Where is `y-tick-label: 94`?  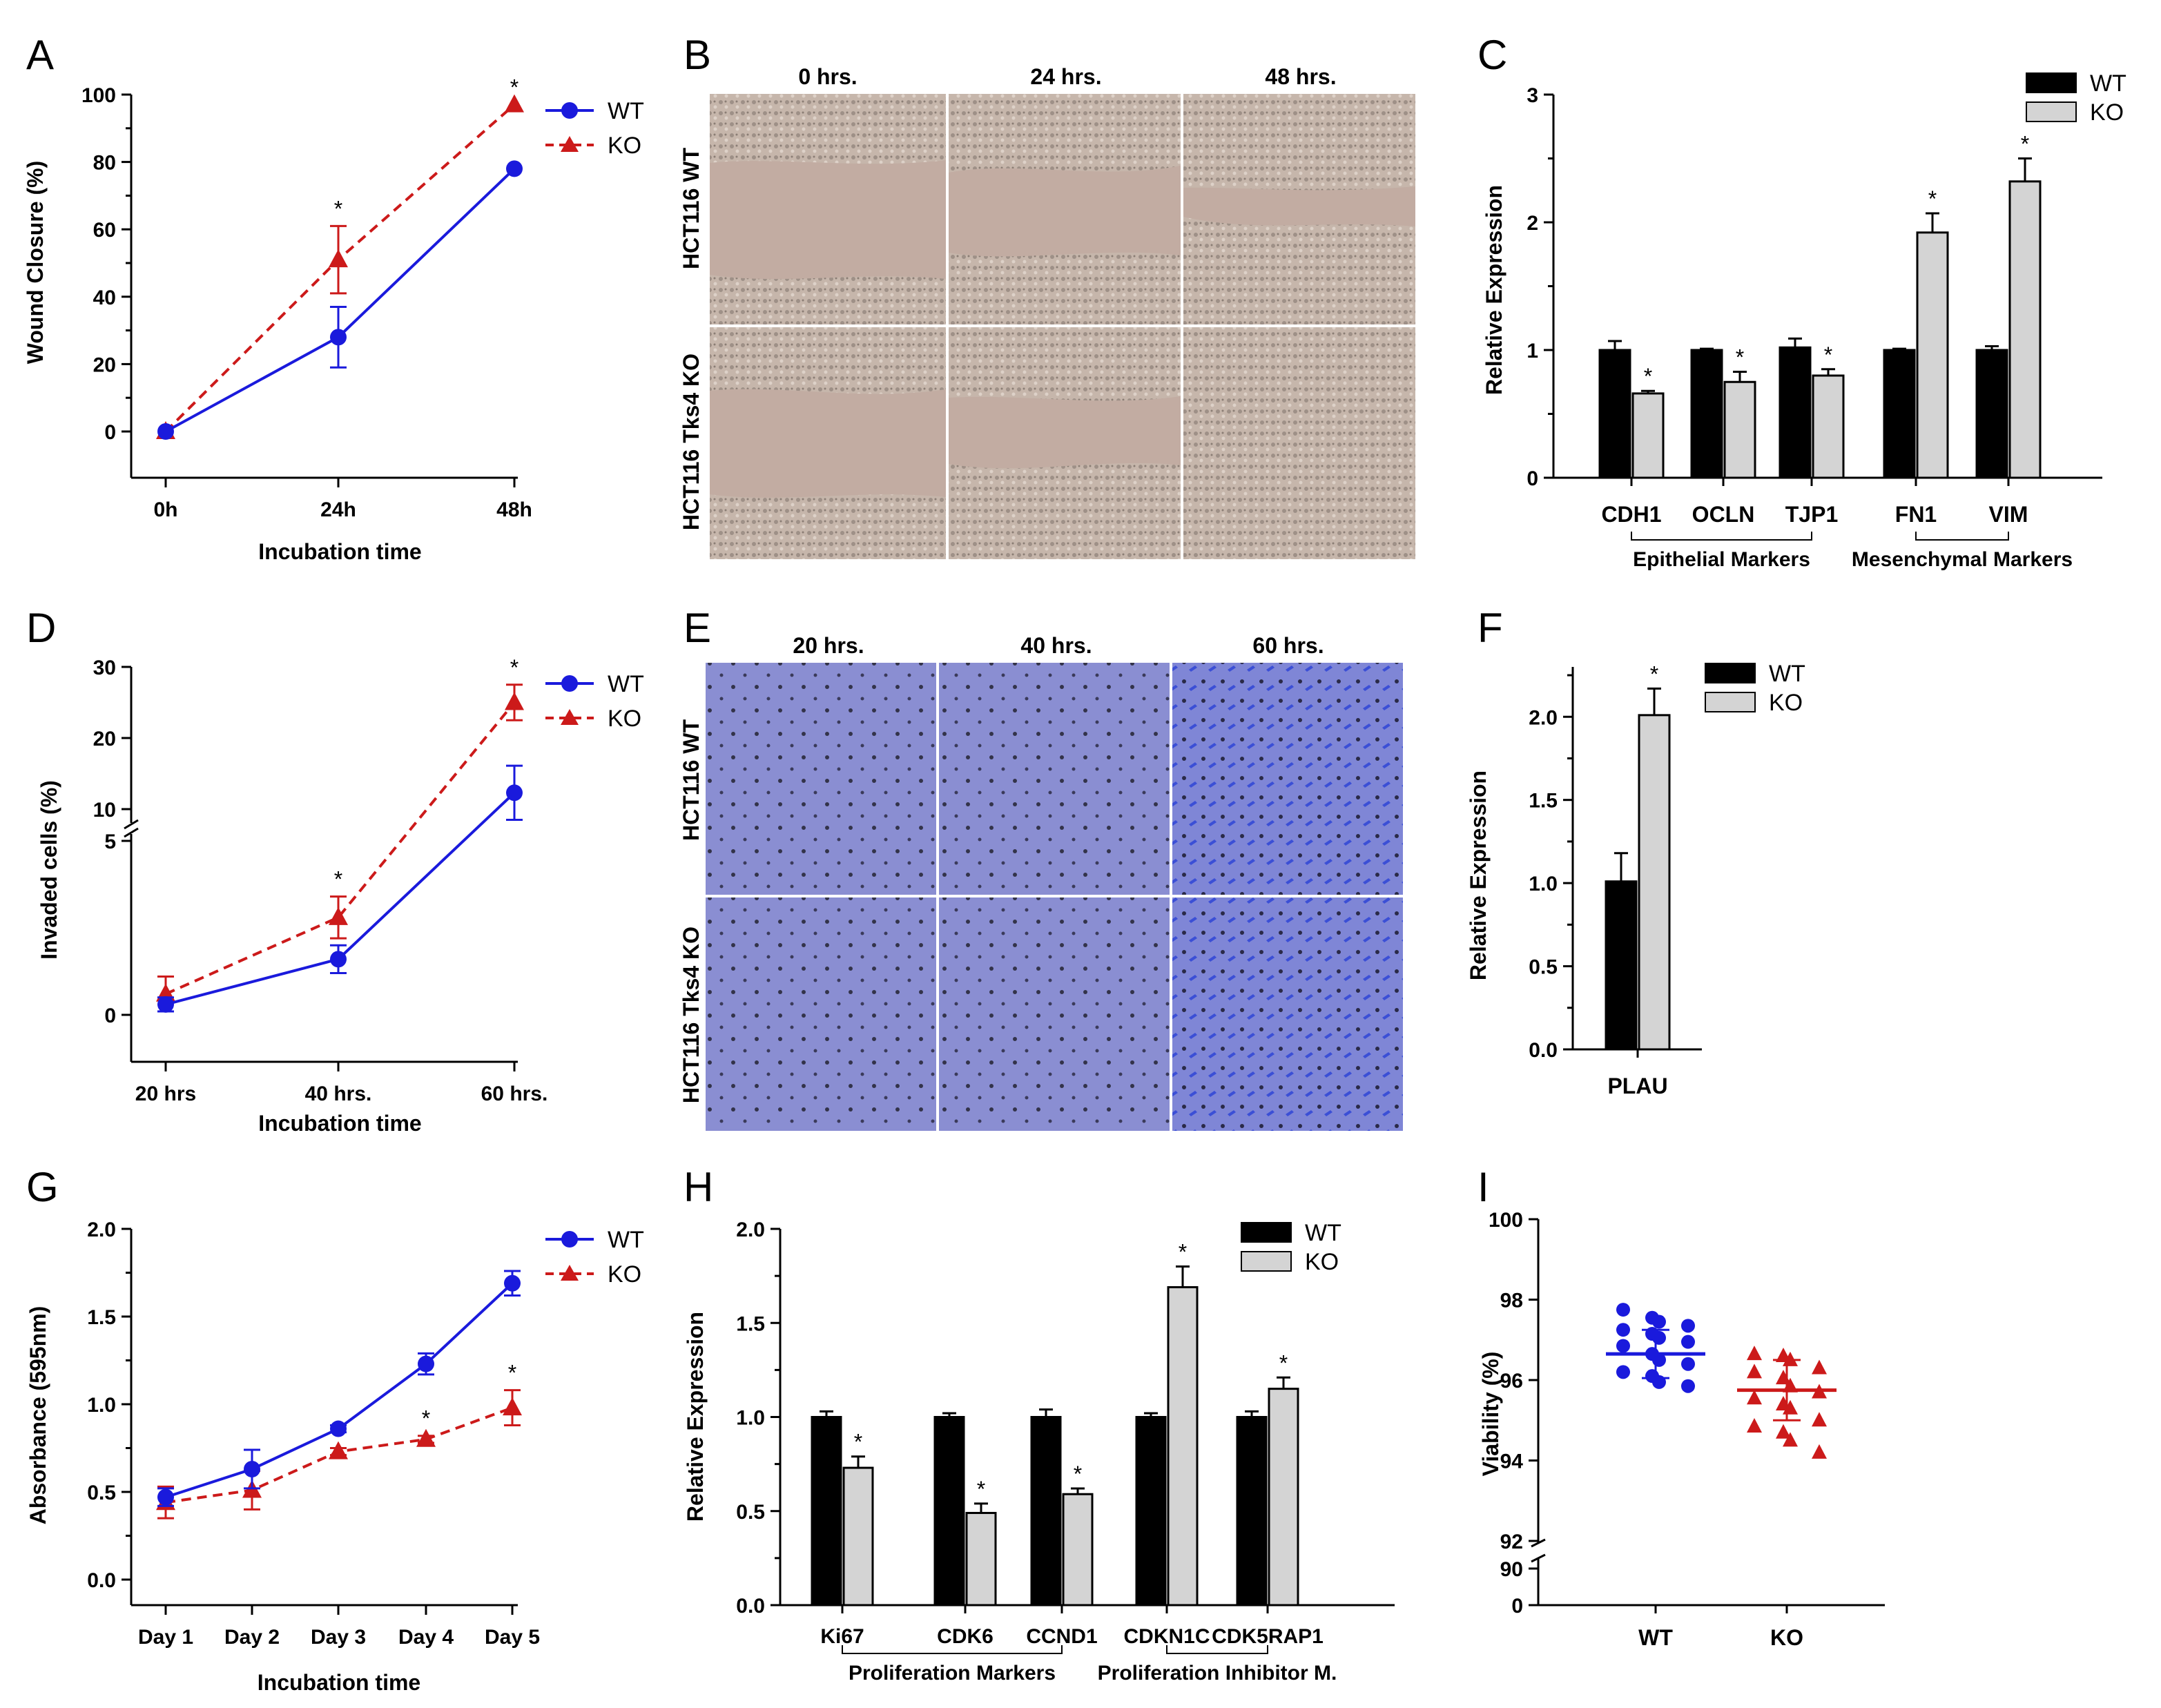 y-tick-label: 94 is located at coordinates (1512, 1461).